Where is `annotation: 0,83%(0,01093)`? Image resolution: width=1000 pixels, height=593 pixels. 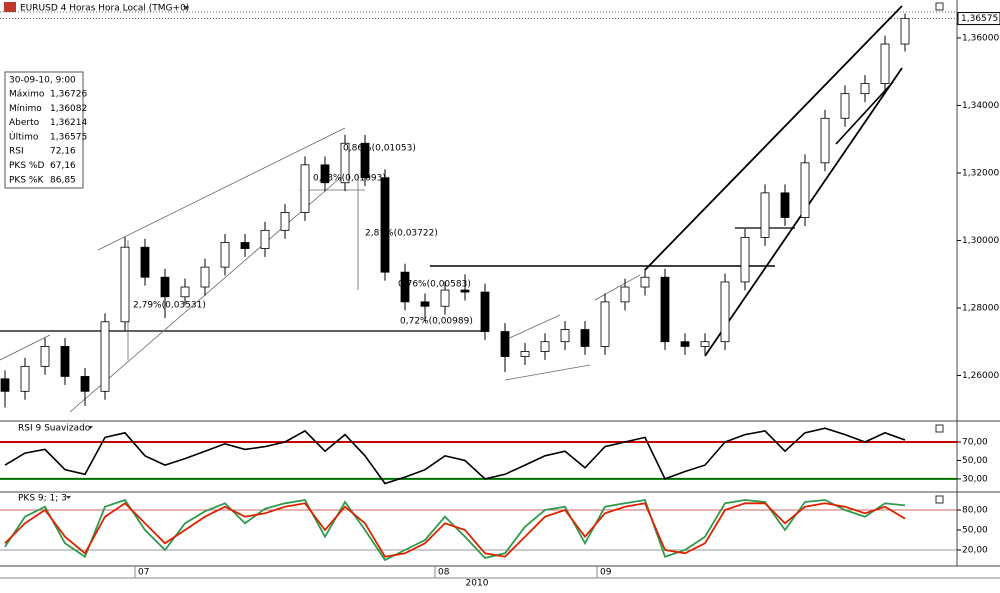
annotation: 0,83%(0,01093) is located at coordinates (349, 179).